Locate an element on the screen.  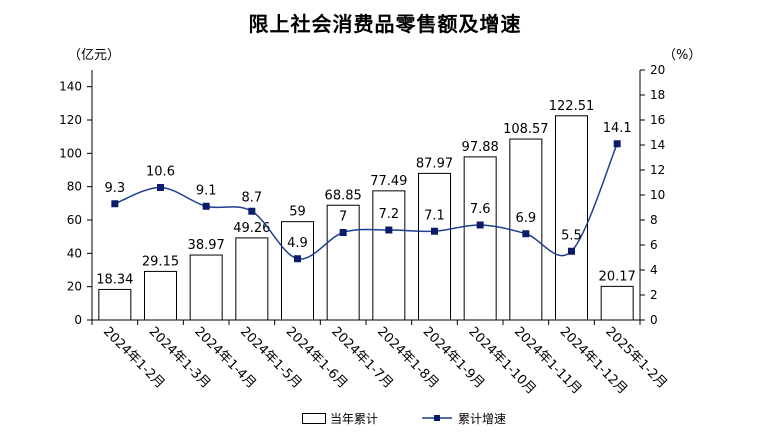
bar-value-label: 38.97 is located at coordinates (206, 245).